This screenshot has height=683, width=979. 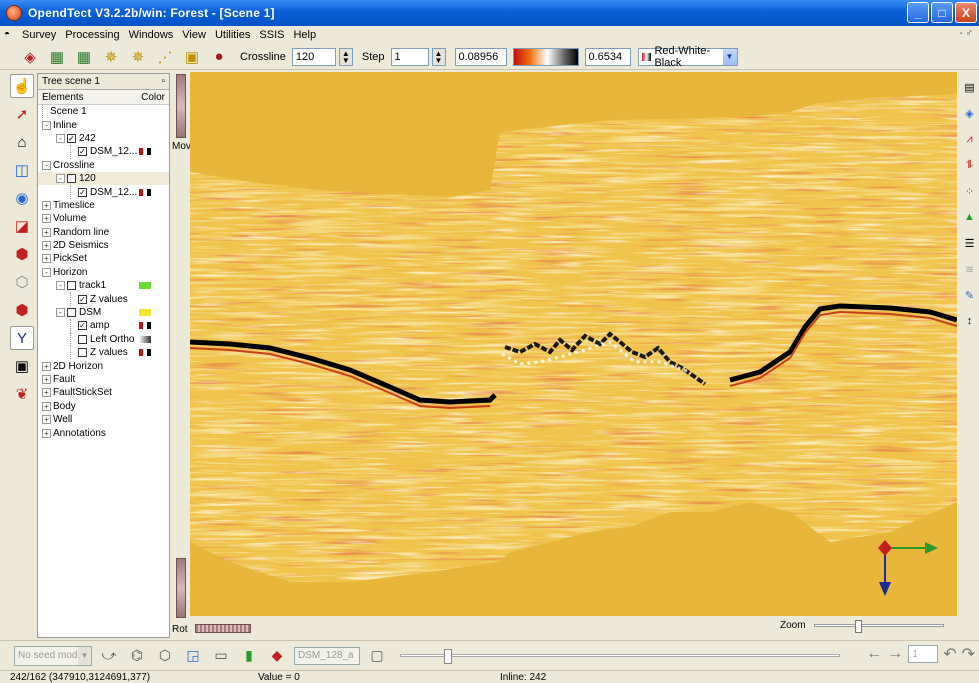 I want to click on save-horizon-icon: ▮, so click(x=249, y=655).